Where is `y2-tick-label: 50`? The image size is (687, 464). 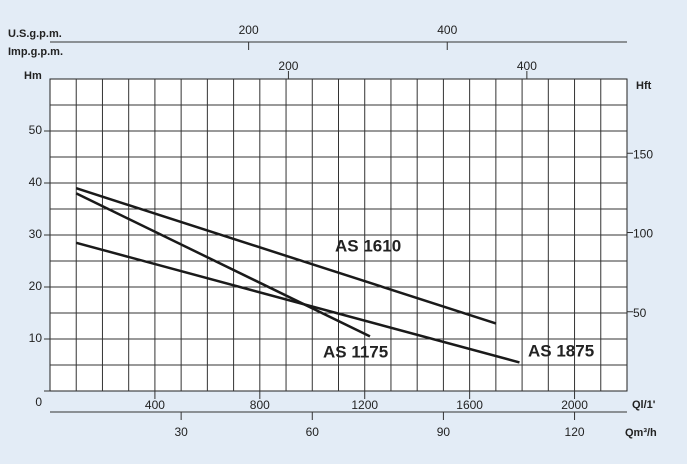
y2-tick-label: 50 is located at coordinates (640, 313).